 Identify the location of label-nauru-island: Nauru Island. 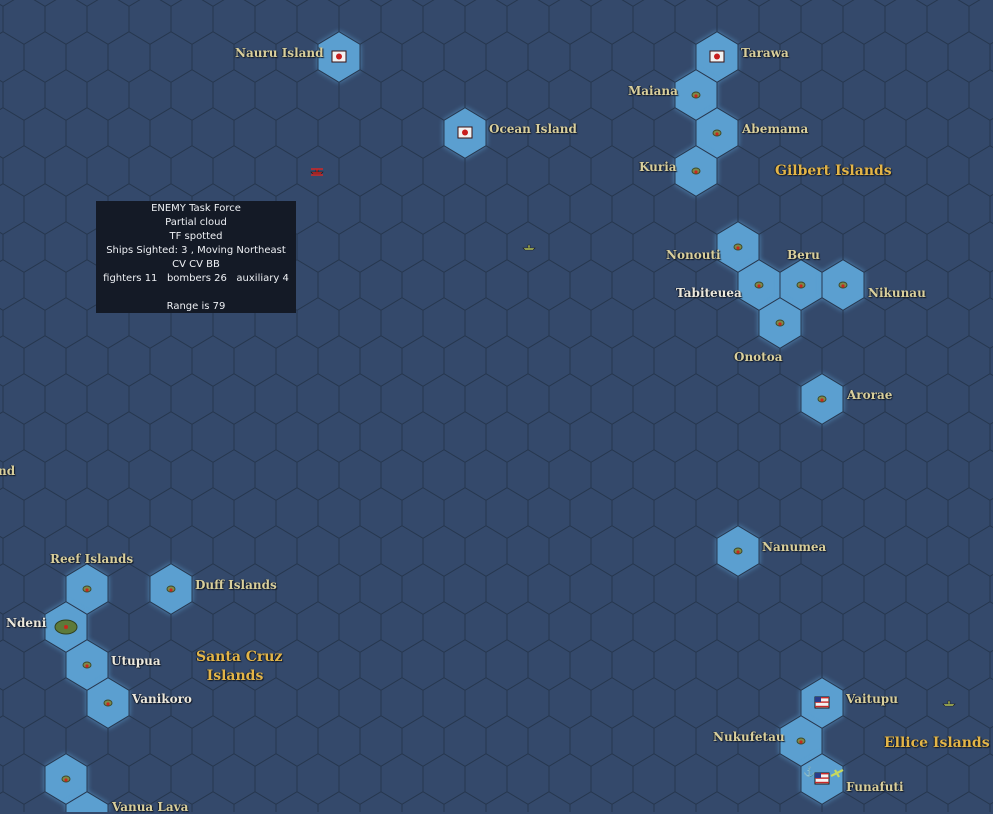
(279, 53).